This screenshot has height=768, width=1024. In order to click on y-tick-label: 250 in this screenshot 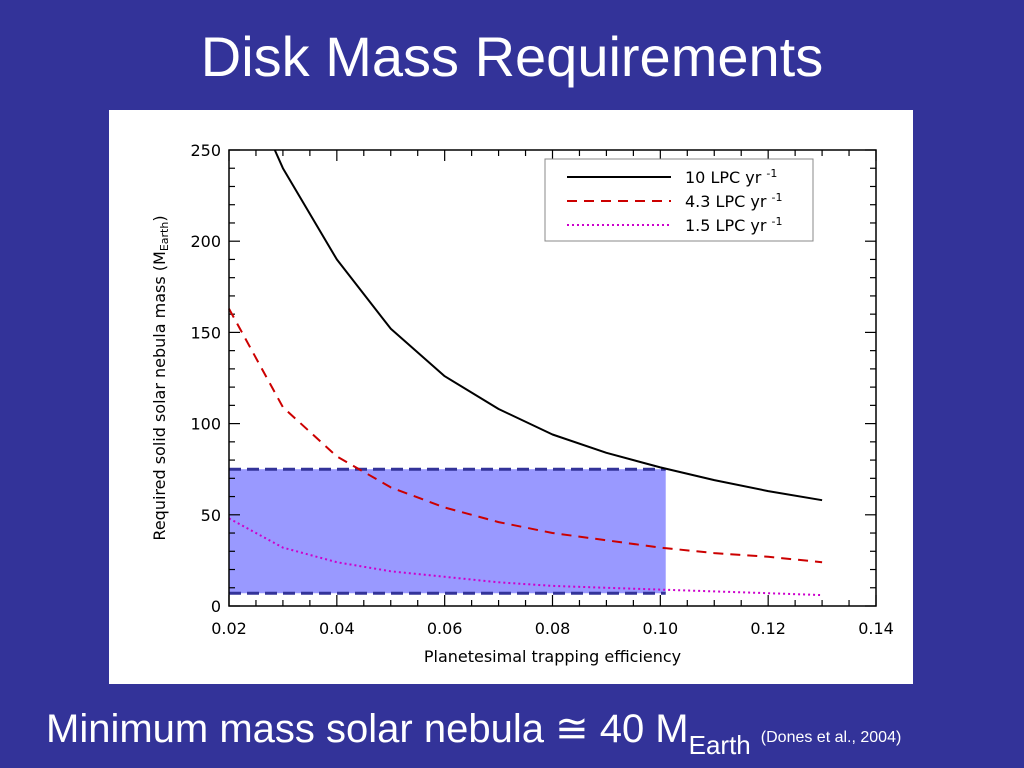, I will do `click(205, 150)`.